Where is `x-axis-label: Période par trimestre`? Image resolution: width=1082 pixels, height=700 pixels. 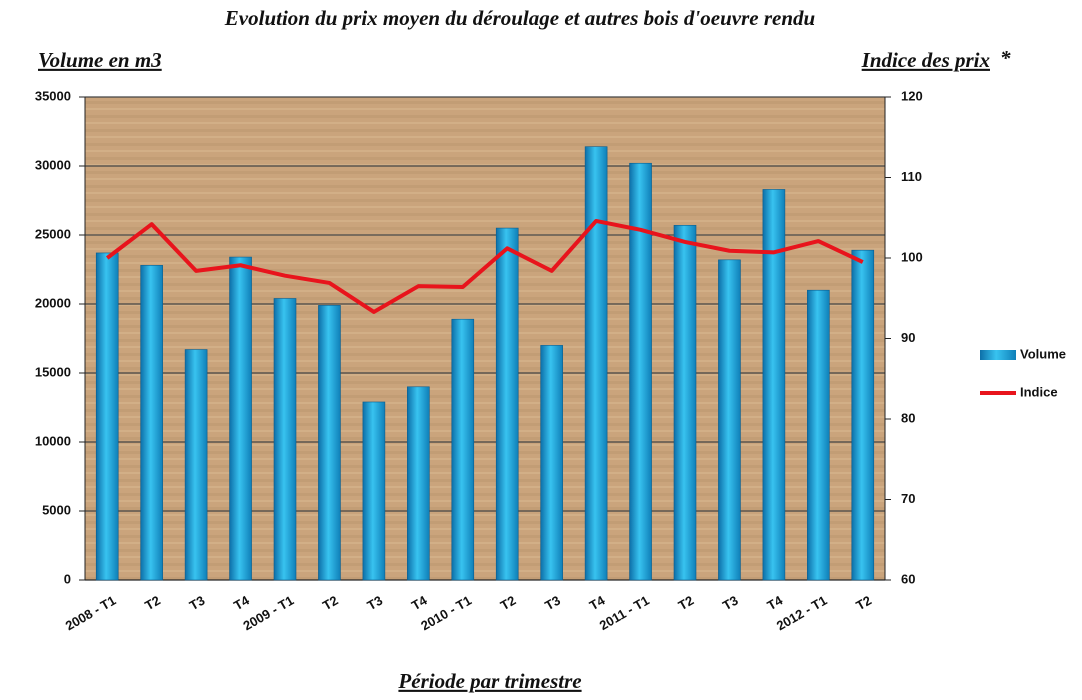
x-axis-label: Période par trimestre is located at coordinates (489, 681).